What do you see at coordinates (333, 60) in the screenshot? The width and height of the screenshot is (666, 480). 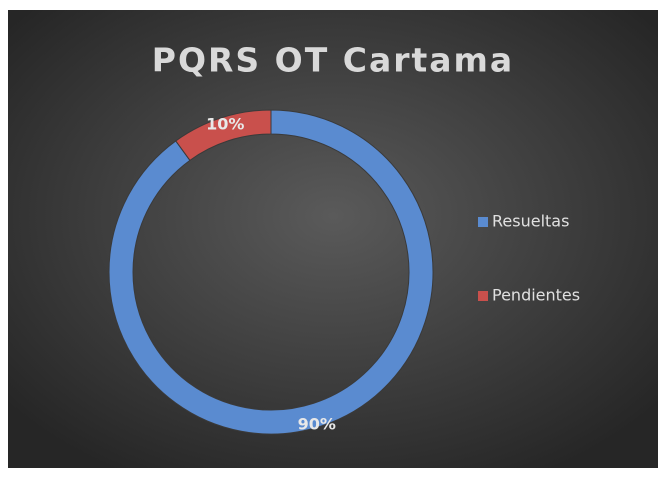 I see `chart-title: PQRS OT Cartama` at bounding box center [333, 60].